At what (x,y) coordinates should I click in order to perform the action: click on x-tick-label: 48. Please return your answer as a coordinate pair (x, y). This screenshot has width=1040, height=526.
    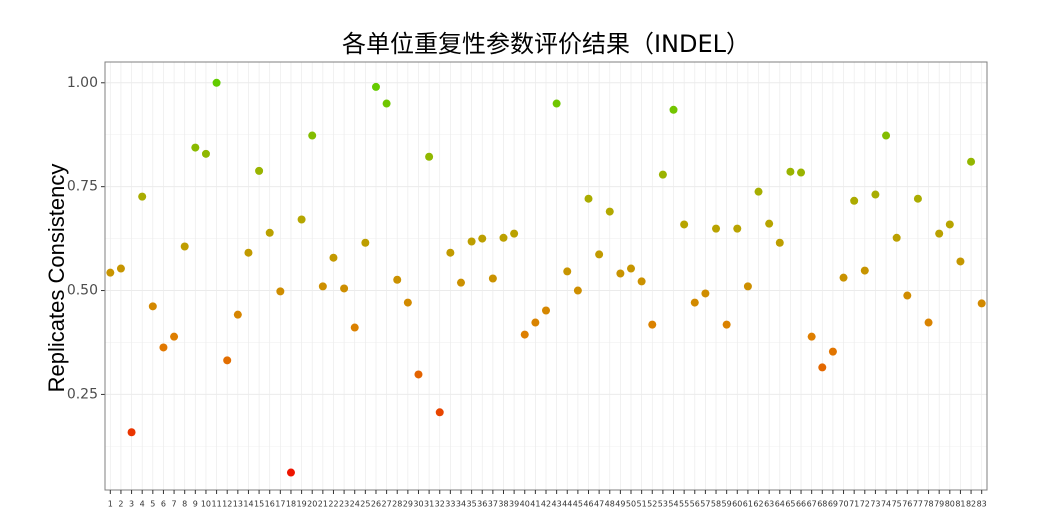
    Looking at the image, I should click on (610, 504).